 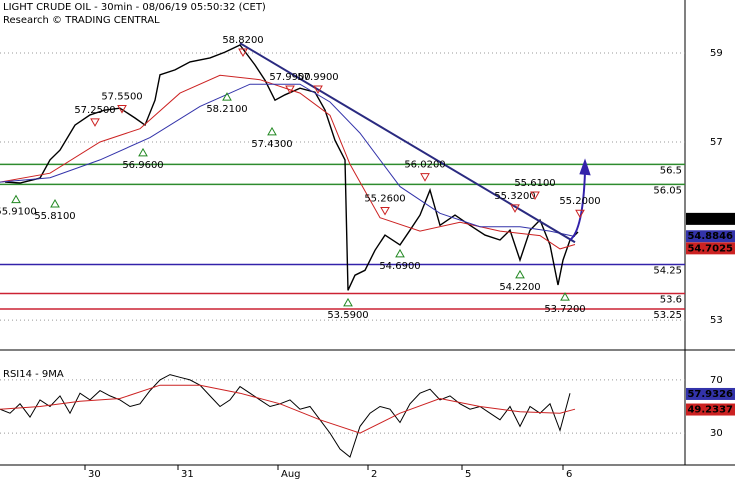 What do you see at coordinates (94, 110) in the screenshot?
I see `annotation-label: 57.2500` at bounding box center [94, 110].